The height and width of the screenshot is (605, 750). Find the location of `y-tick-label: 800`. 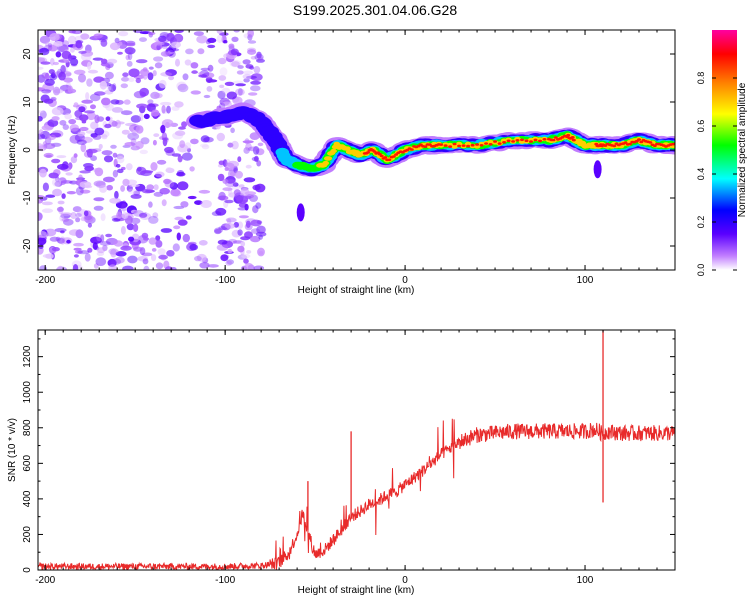

y-tick-label: 800 is located at coordinates (27, 427).